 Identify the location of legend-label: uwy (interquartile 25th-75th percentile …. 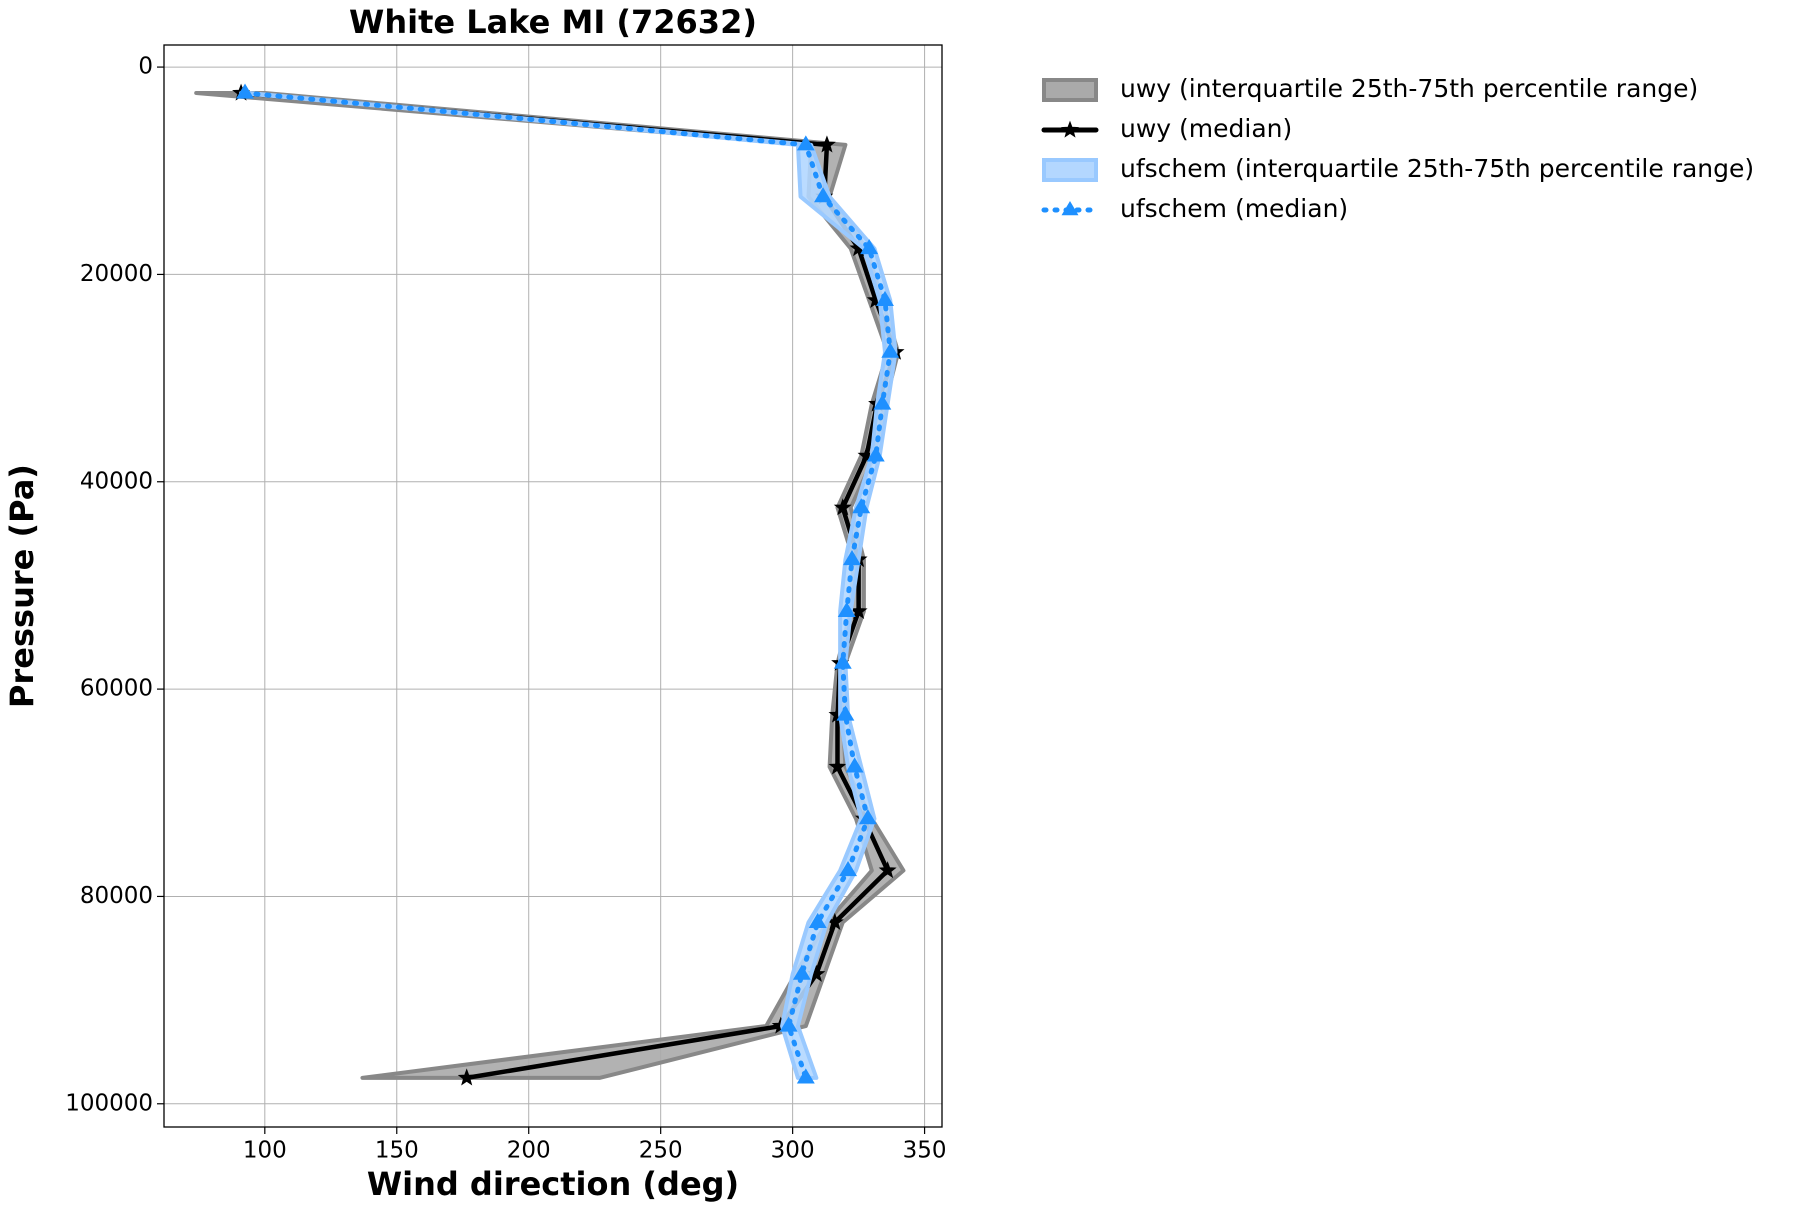
(1409, 88).